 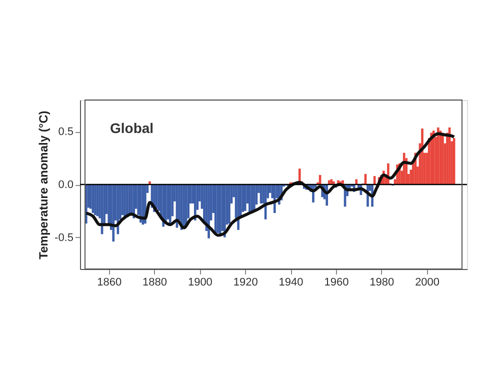 I want to click on x-tick-label: 2000, so click(x=427, y=282).